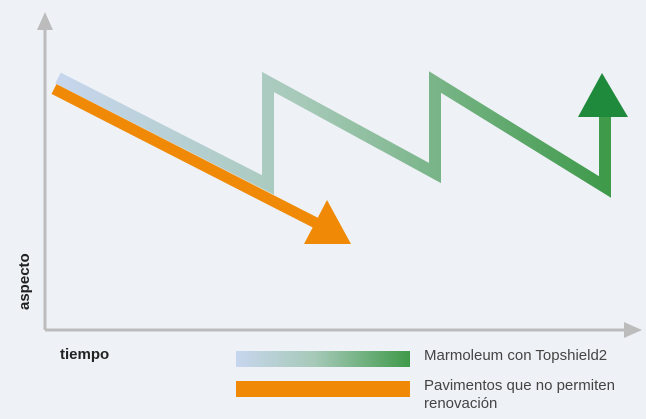 This screenshot has height=419, width=646. What do you see at coordinates (45, 21) in the screenshot?
I see `y-axis-arrowhead` at bounding box center [45, 21].